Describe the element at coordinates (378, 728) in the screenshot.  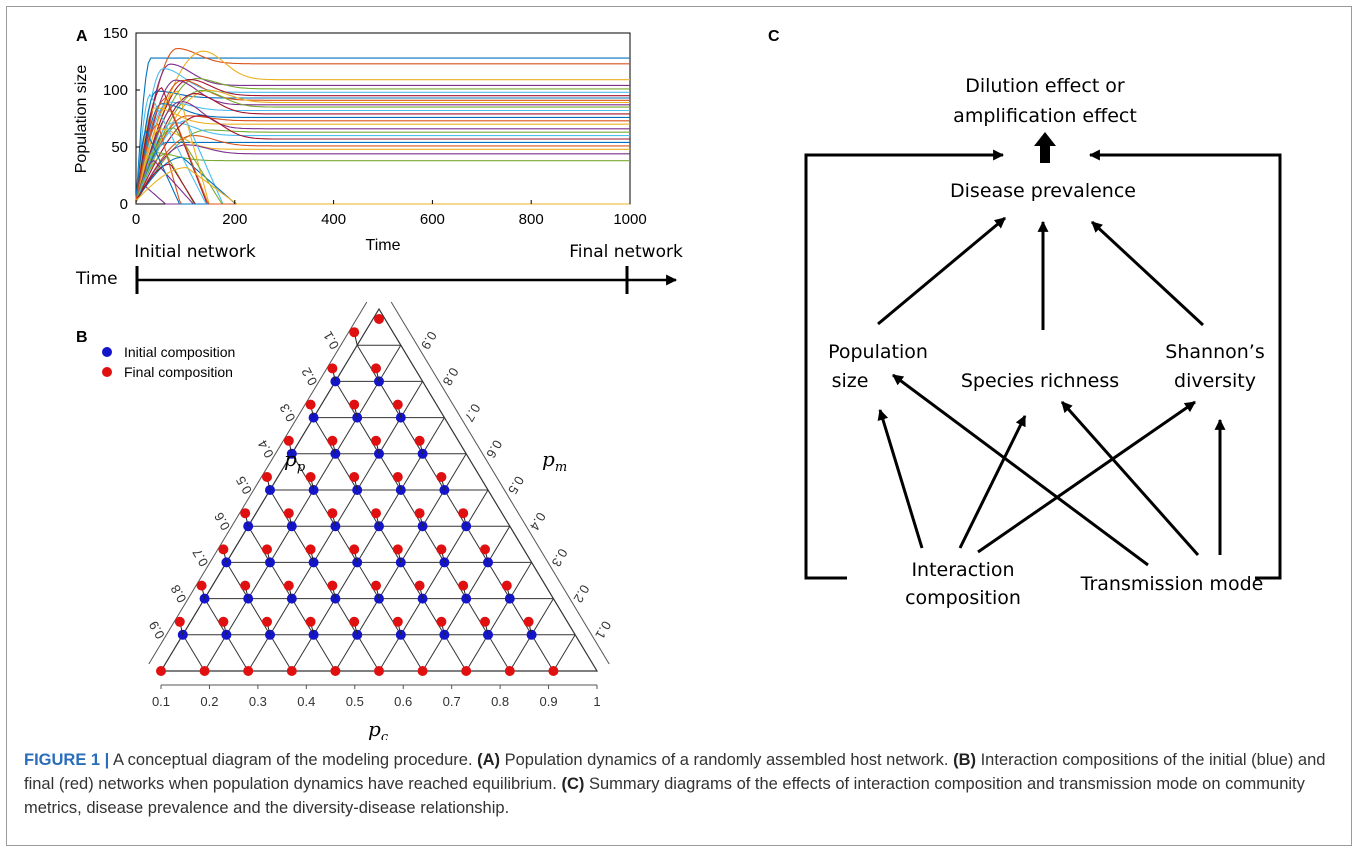
I see `bottom-axis-label: pc` at that location.